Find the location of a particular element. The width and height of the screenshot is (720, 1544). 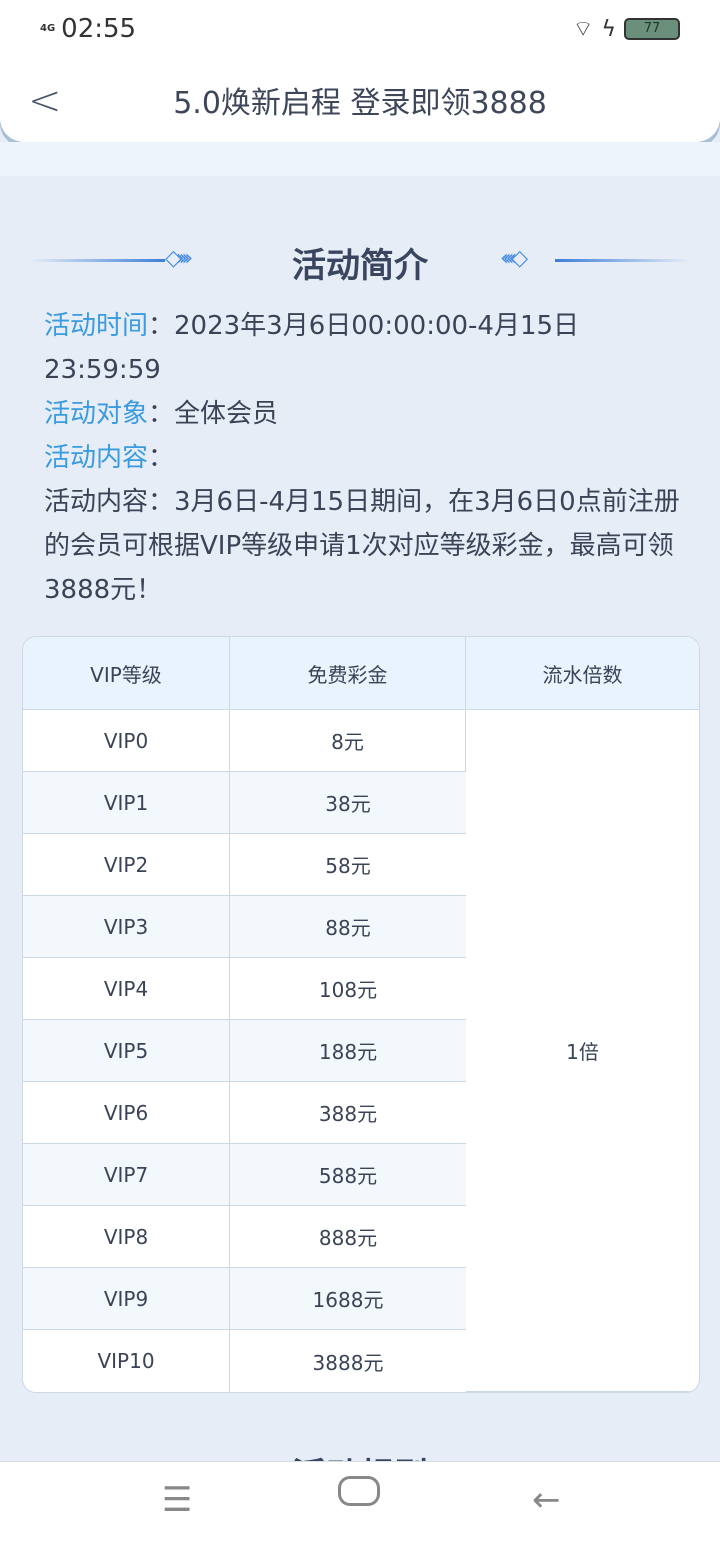

table-row: VIP4 108元 is located at coordinates (361, 989).